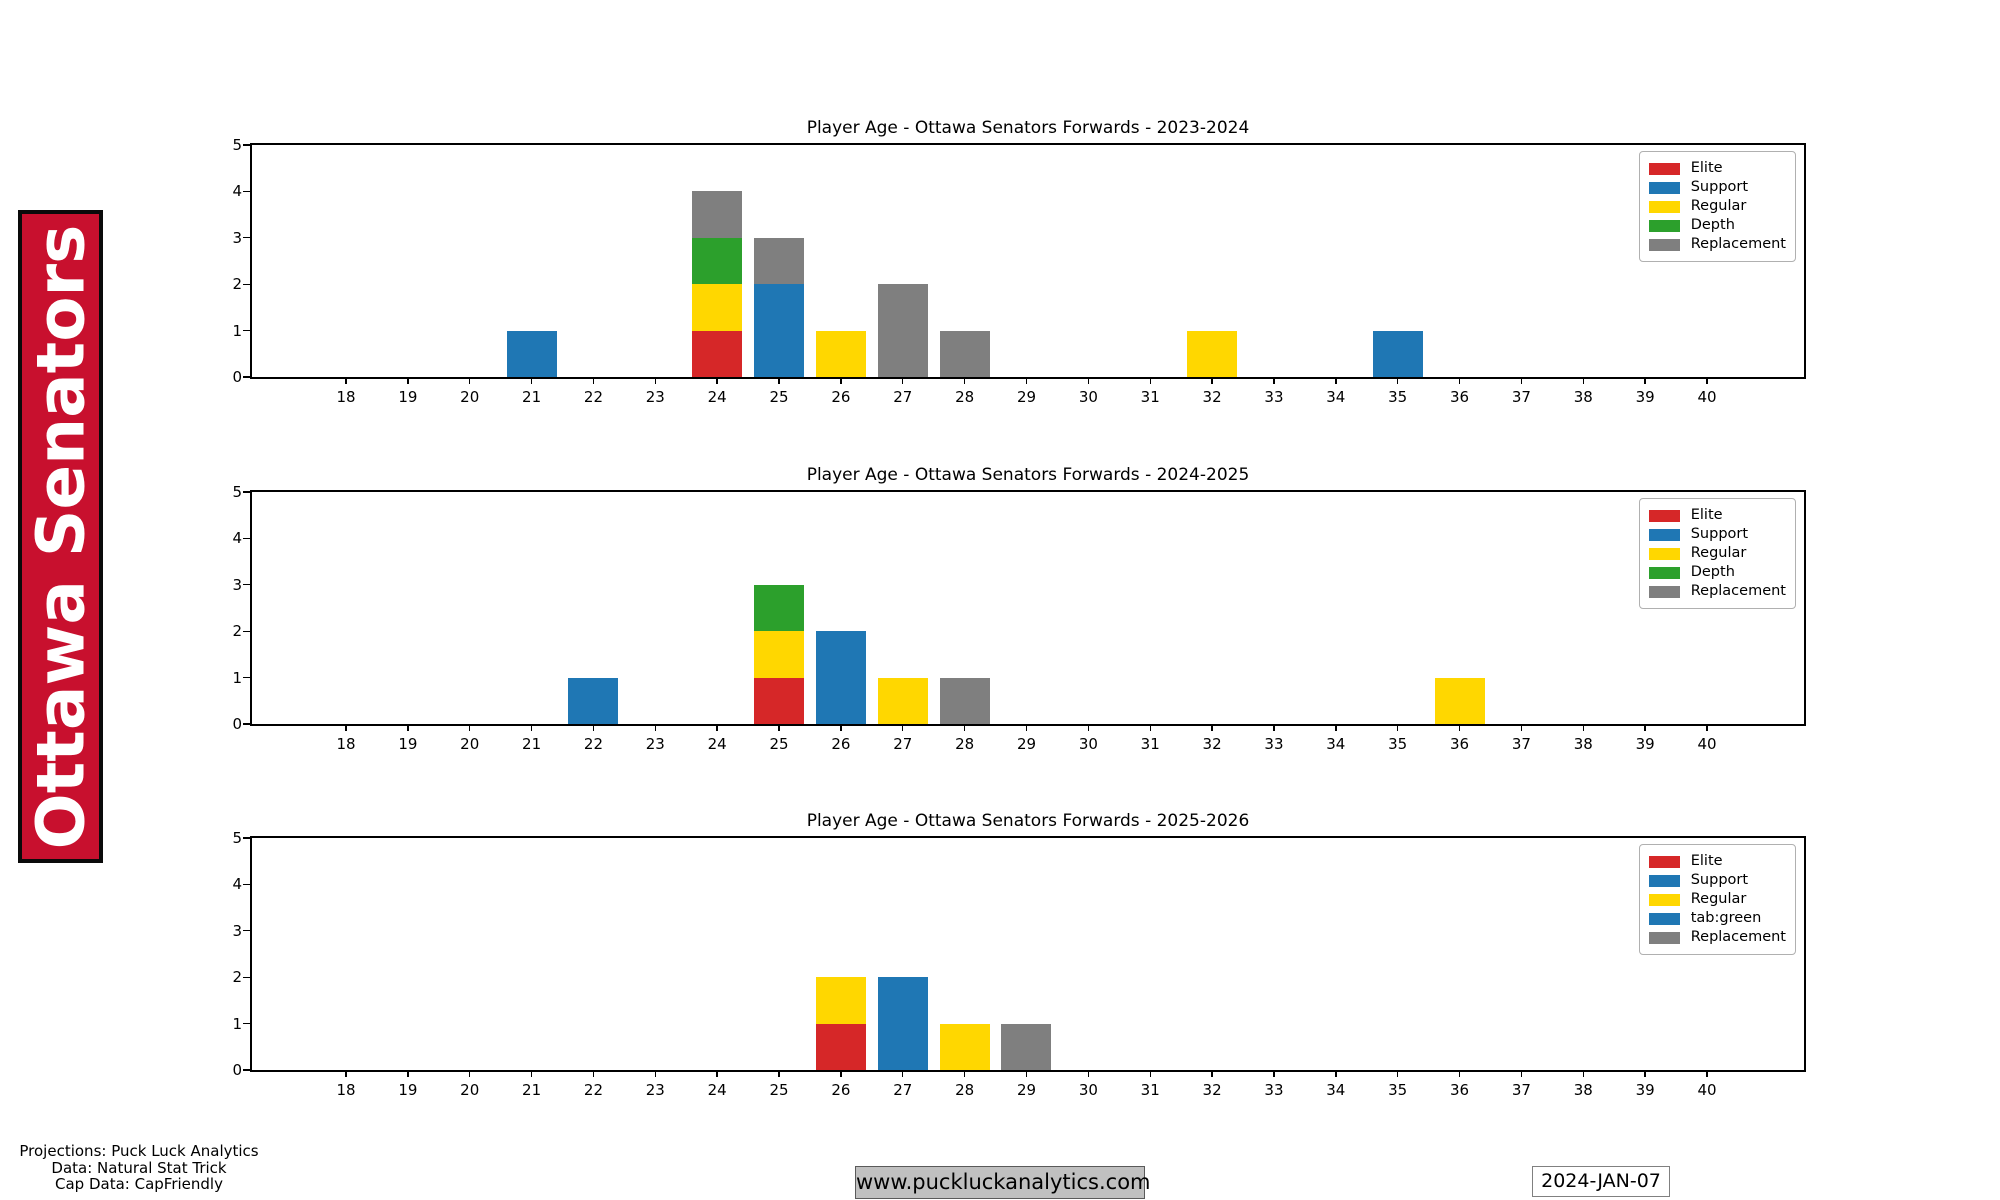 The image size is (2000, 1200). I want to click on chart-1-xtick-32: 32, so click(1212, 397).